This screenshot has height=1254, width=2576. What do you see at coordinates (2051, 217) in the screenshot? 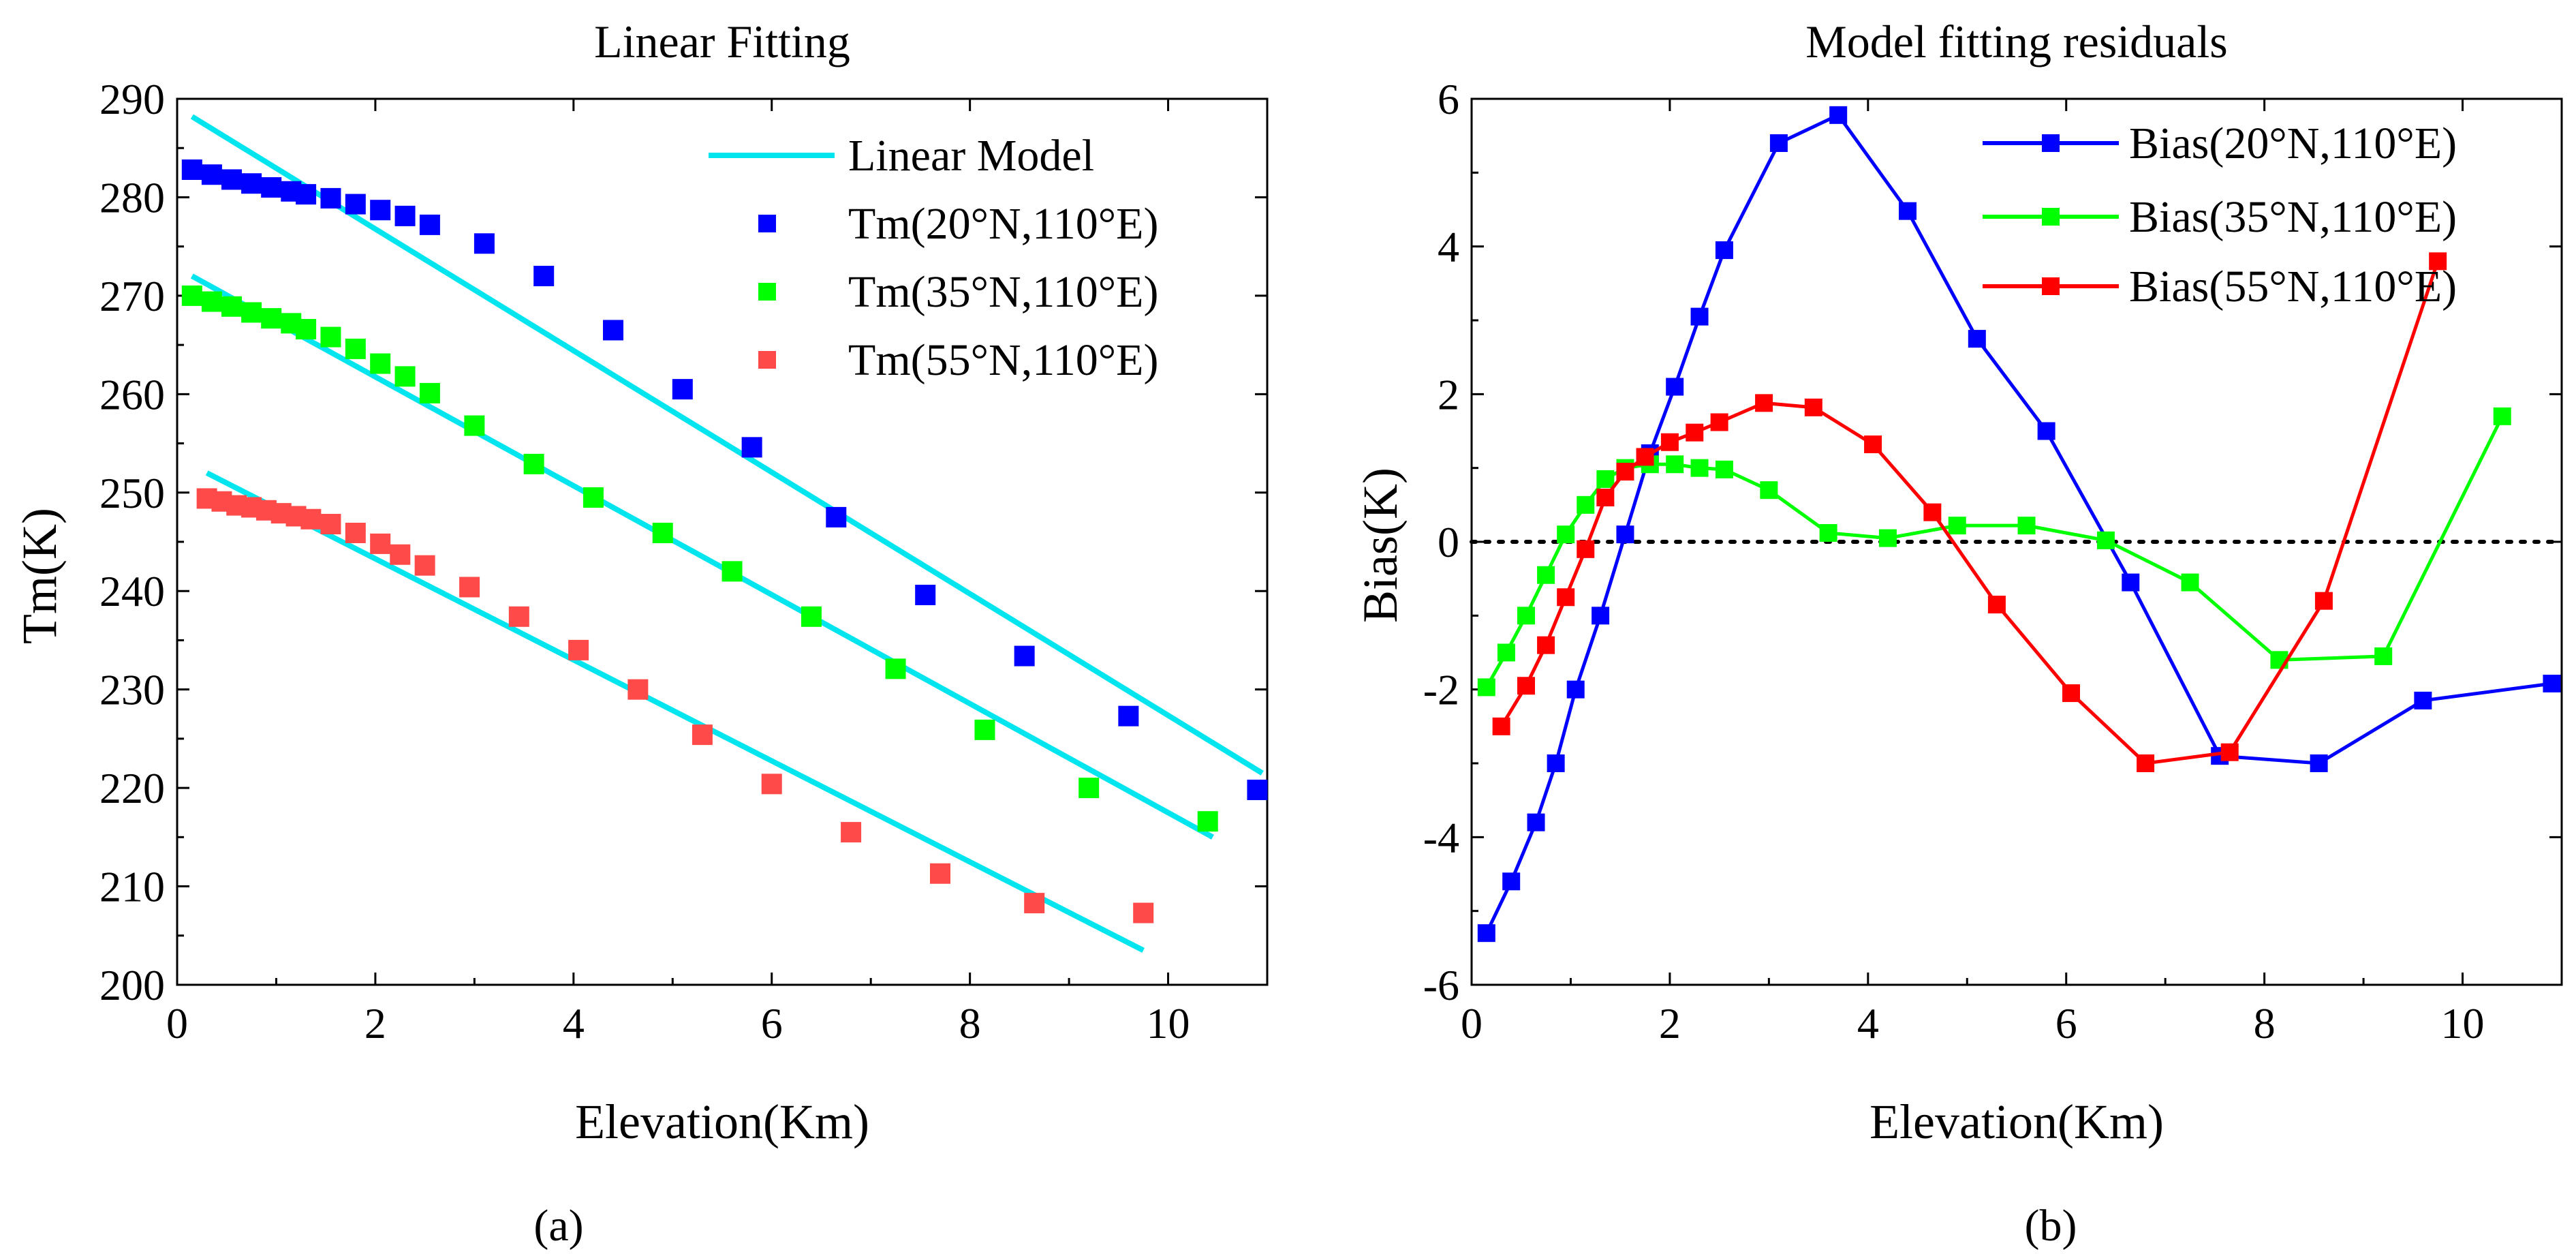
I see `legend-swatch-bias-35n-marker` at bounding box center [2051, 217].